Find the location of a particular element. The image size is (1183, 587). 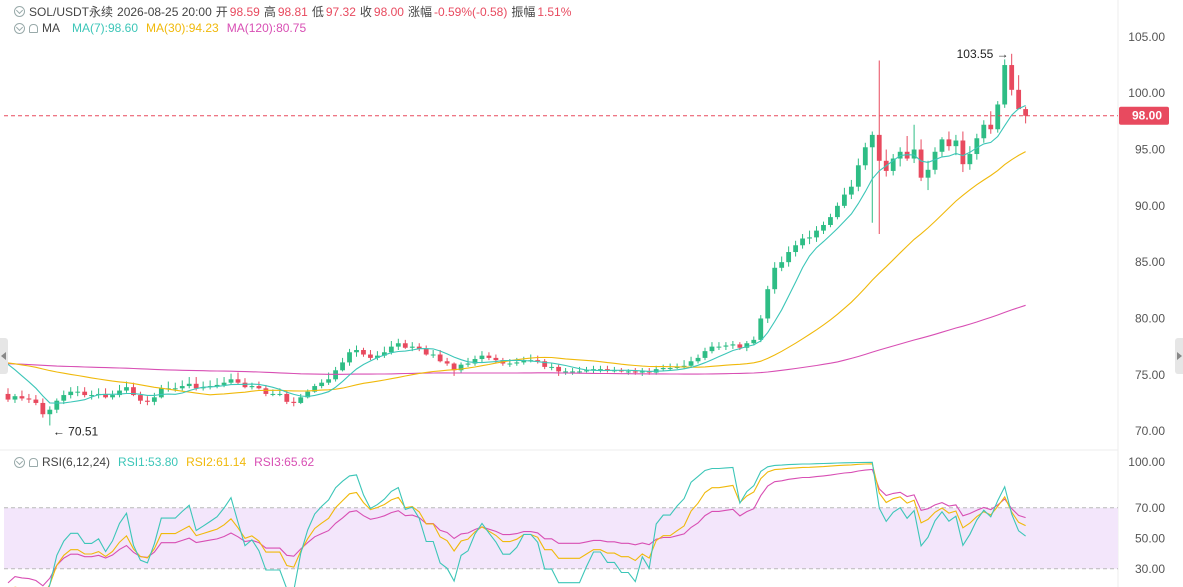

rsi-title: RSI(6,12,24) is located at coordinates (76, 462).